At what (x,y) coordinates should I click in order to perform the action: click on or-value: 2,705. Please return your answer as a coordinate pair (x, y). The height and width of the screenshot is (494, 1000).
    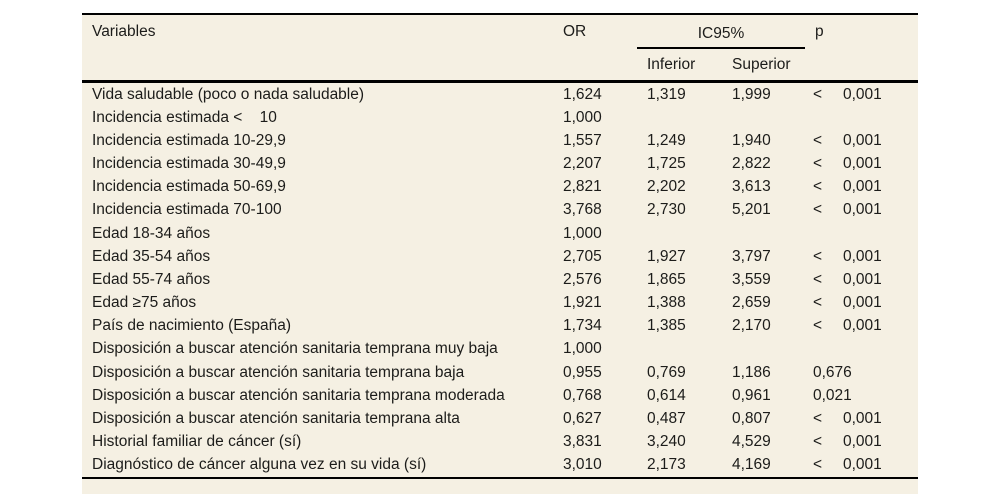
    Looking at the image, I should click on (582, 256).